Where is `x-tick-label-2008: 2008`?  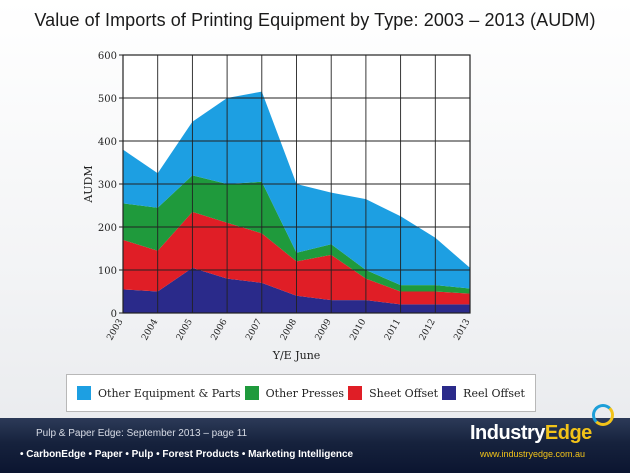
x-tick-label-2008: 2008 is located at coordinates (289, 329).